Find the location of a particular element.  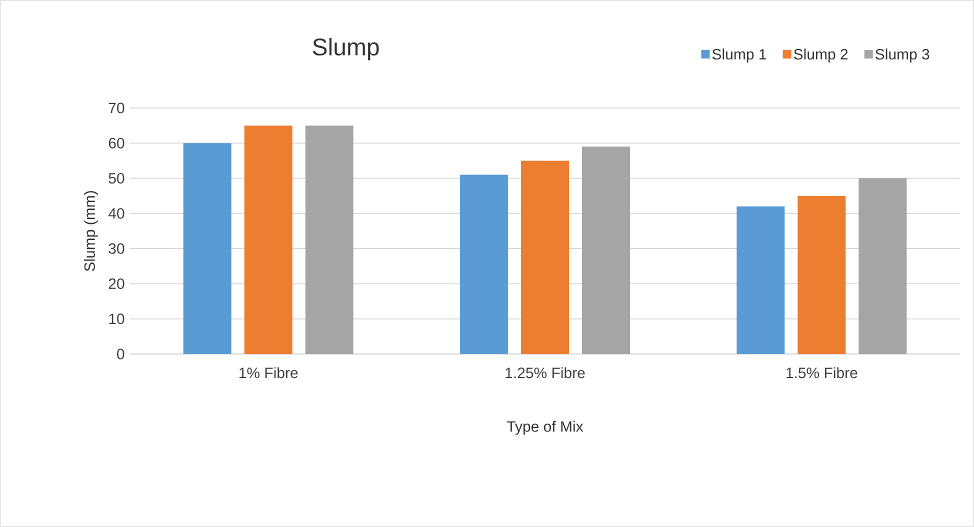

legend-label: Slump 1 is located at coordinates (739, 55).